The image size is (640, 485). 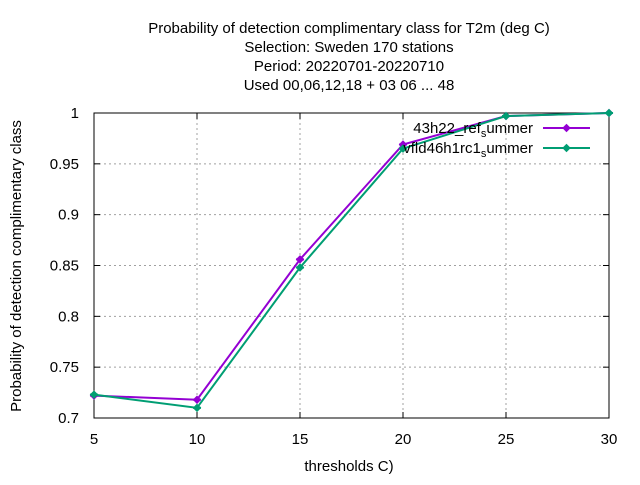 What do you see at coordinates (609, 439) in the screenshot?
I see `x-tick-label: 30` at bounding box center [609, 439].